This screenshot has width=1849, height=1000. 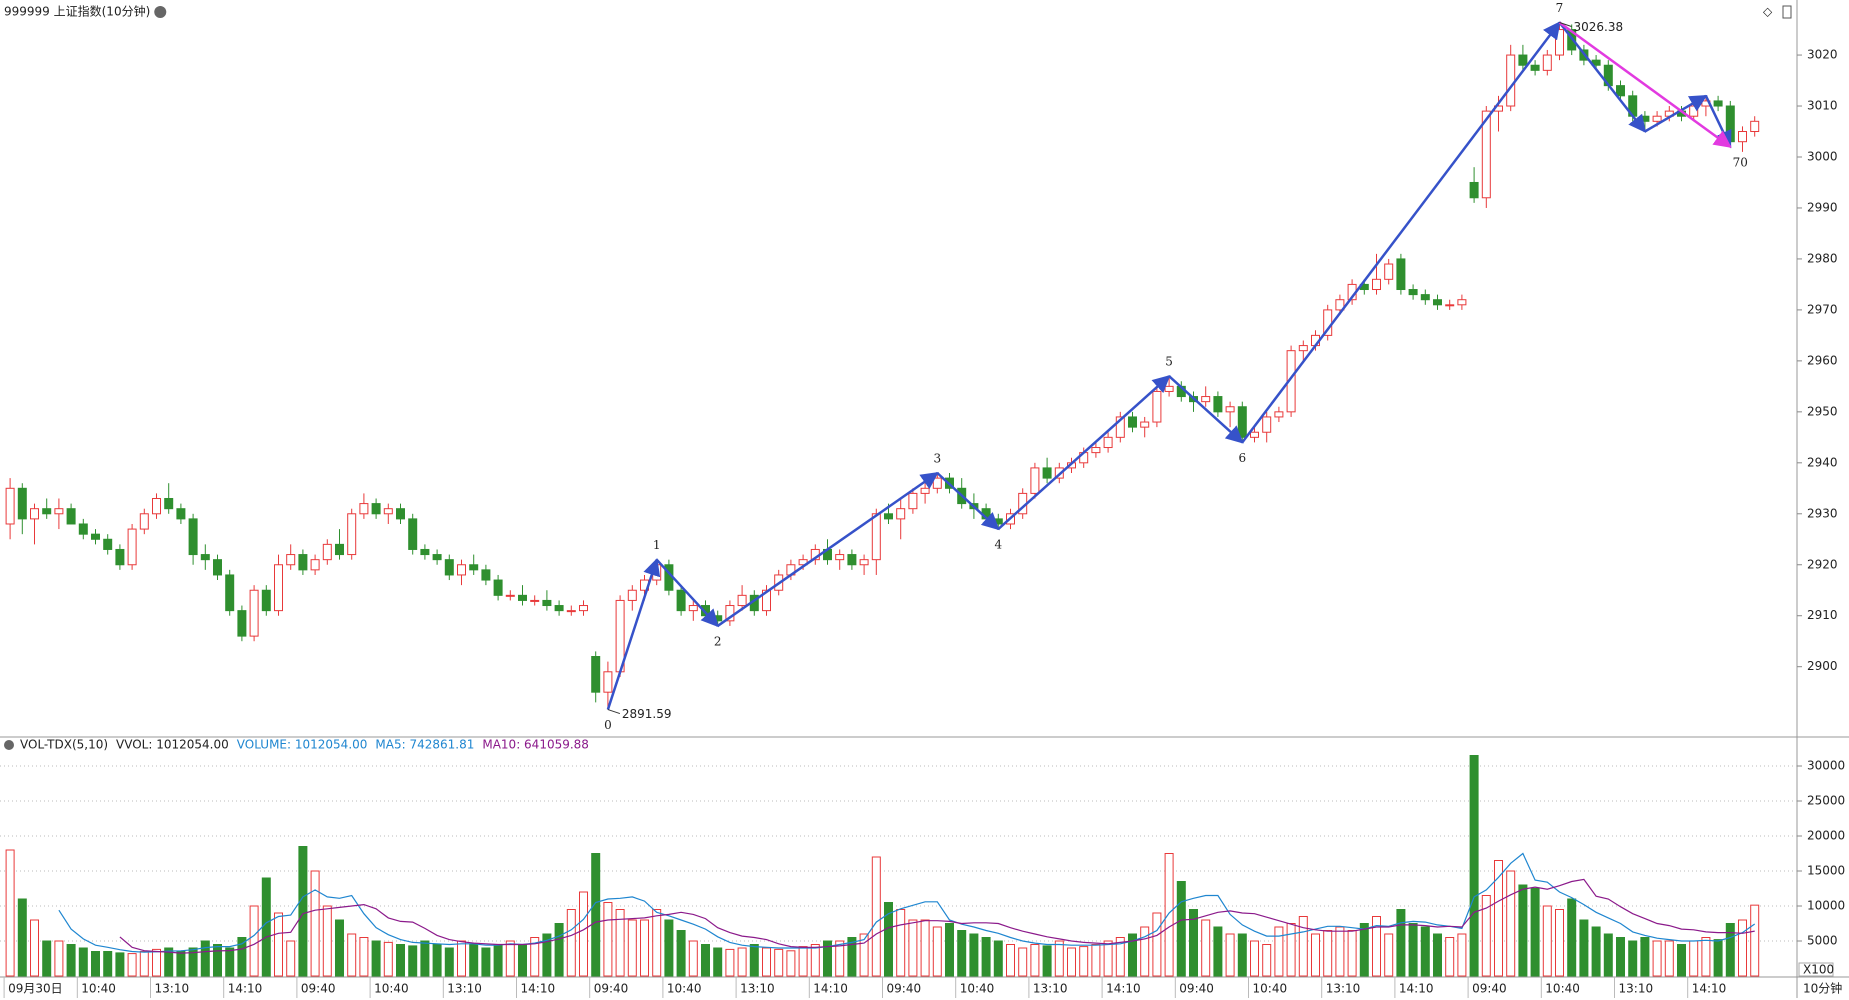 I want to click on wave-label: 70, so click(x=1740, y=162).